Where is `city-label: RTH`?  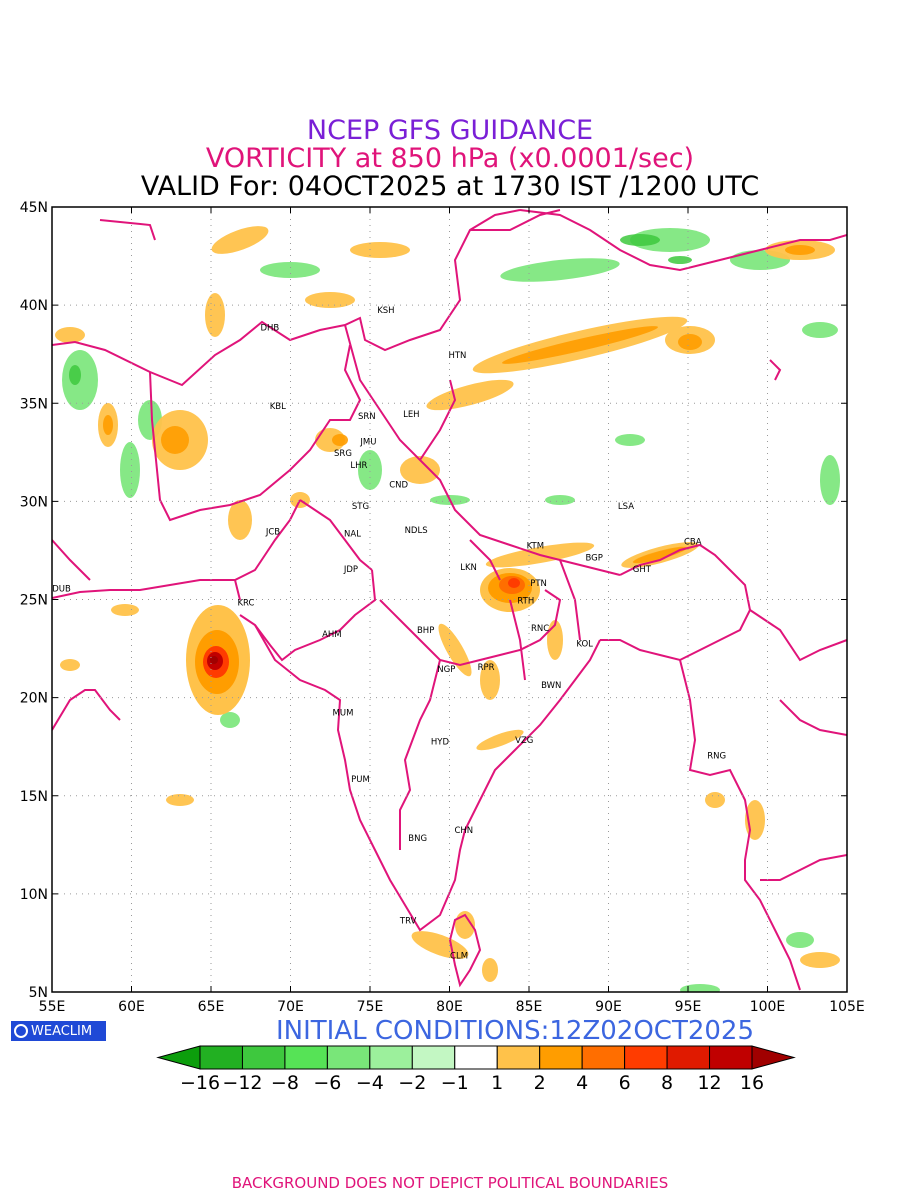
city-label: RTH is located at coordinates (525, 601).